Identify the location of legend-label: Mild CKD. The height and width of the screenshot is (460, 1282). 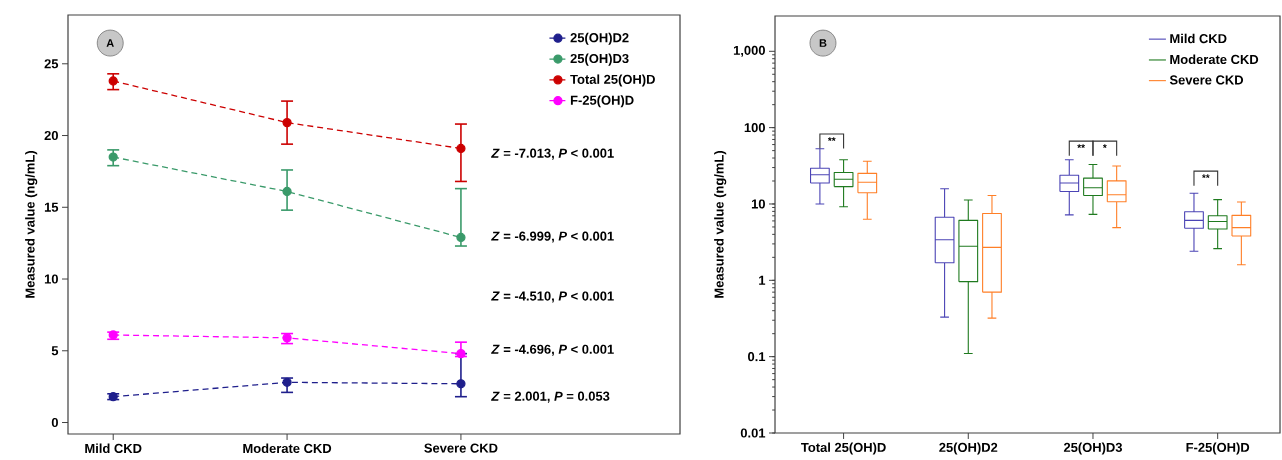
(1198, 38).